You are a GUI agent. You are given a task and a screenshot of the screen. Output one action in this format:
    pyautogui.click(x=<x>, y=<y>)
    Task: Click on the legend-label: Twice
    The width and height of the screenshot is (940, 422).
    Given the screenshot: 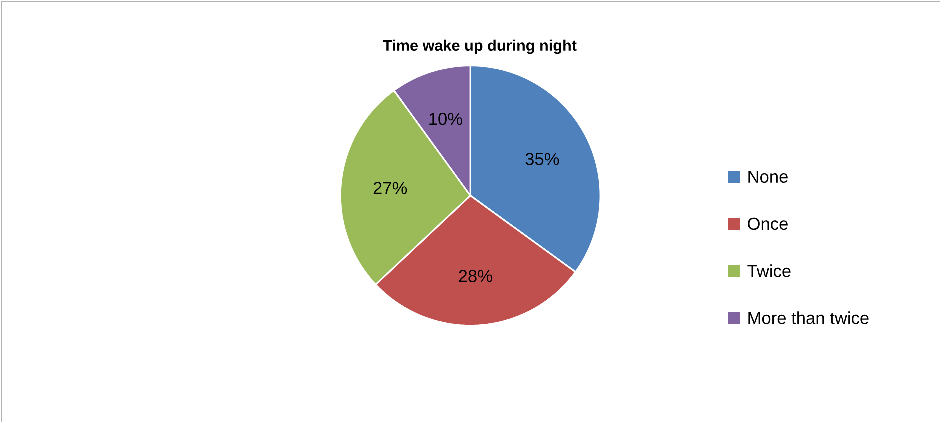 What is the action you would take?
    pyautogui.click(x=769, y=271)
    